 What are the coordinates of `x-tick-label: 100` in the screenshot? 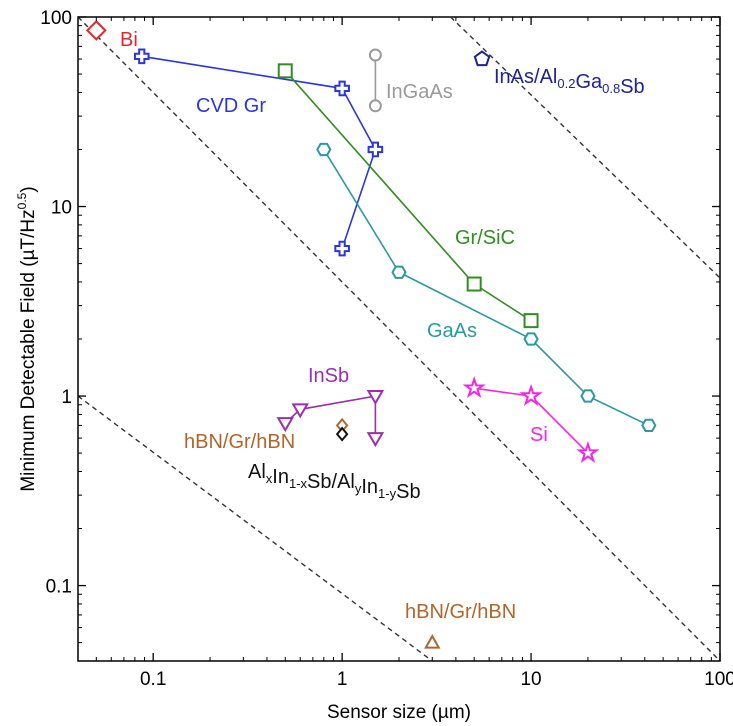 It's located at (718, 679).